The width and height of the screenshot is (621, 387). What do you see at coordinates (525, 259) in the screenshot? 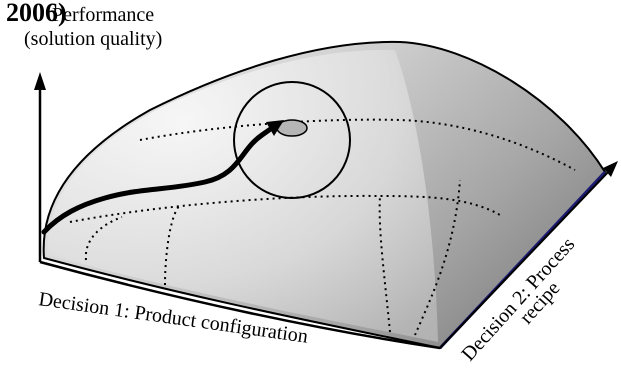
I see `z-axis-line` at bounding box center [525, 259].